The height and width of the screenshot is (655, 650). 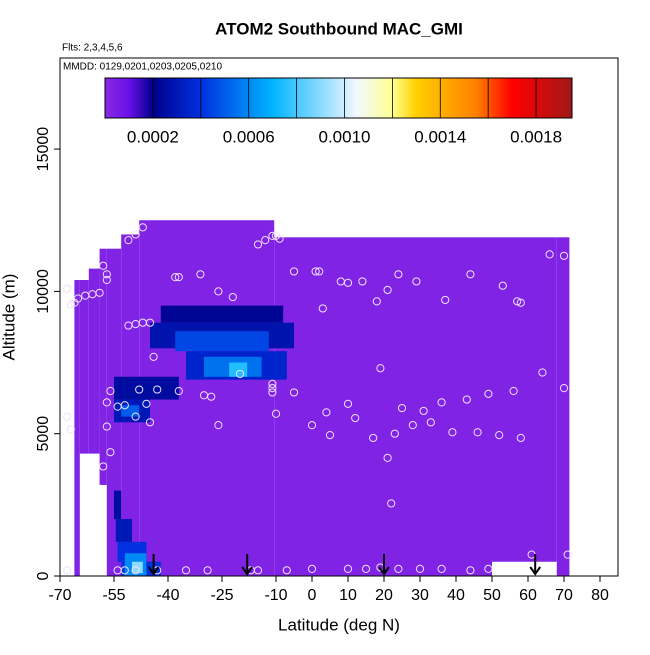 What do you see at coordinates (9, 317) in the screenshot?
I see `y-axis-label: Altitude (m)` at bounding box center [9, 317].